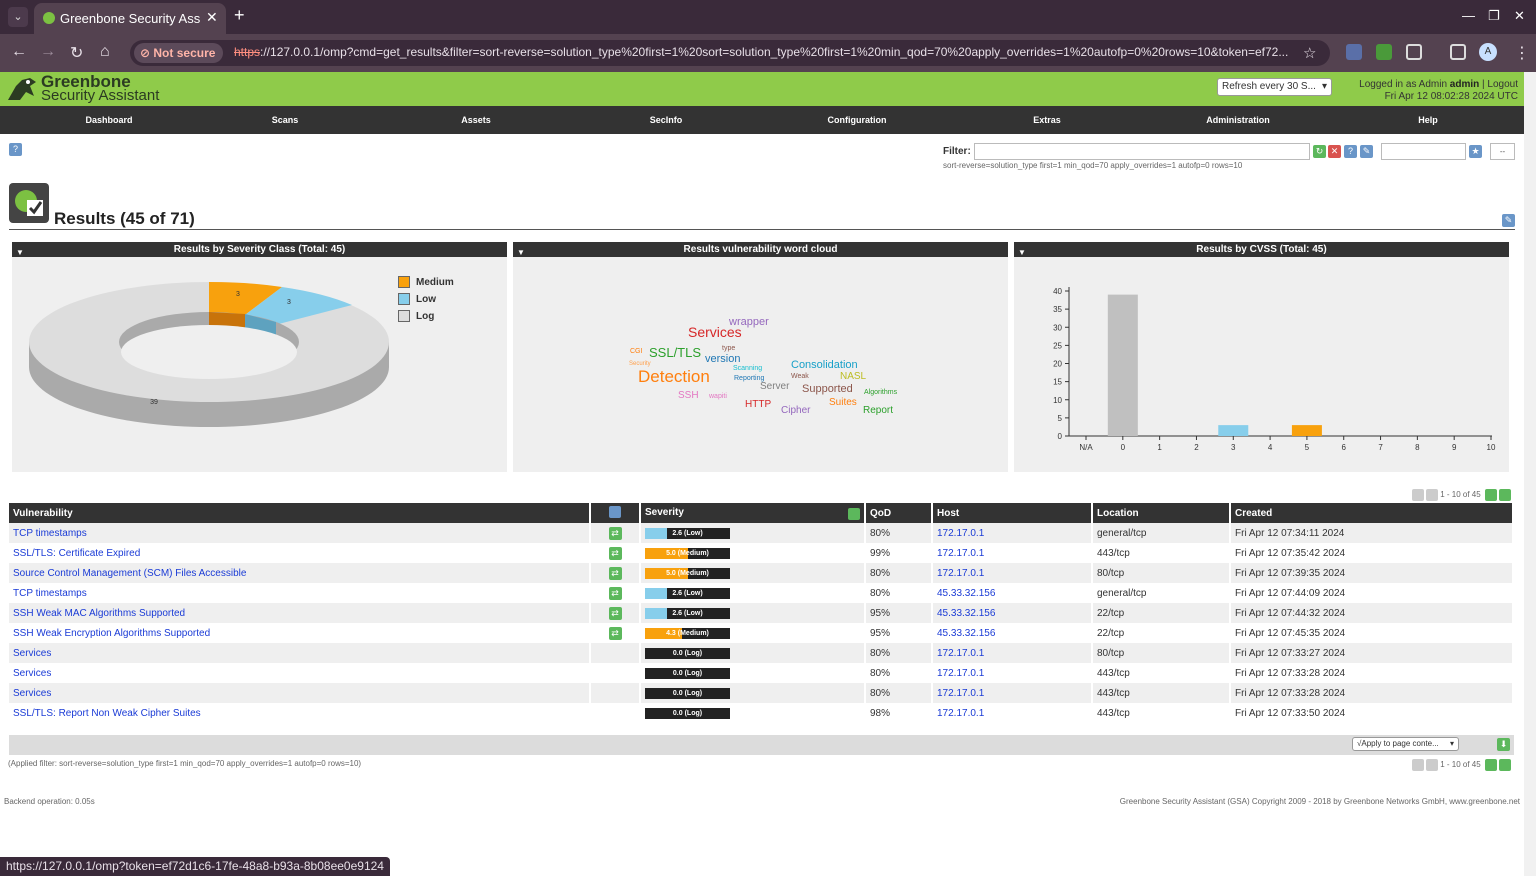 This screenshot has width=1536, height=876. What do you see at coordinates (1274, 87) in the screenshot?
I see `refresh-select: Refresh every 30 S... ▾` at bounding box center [1274, 87].